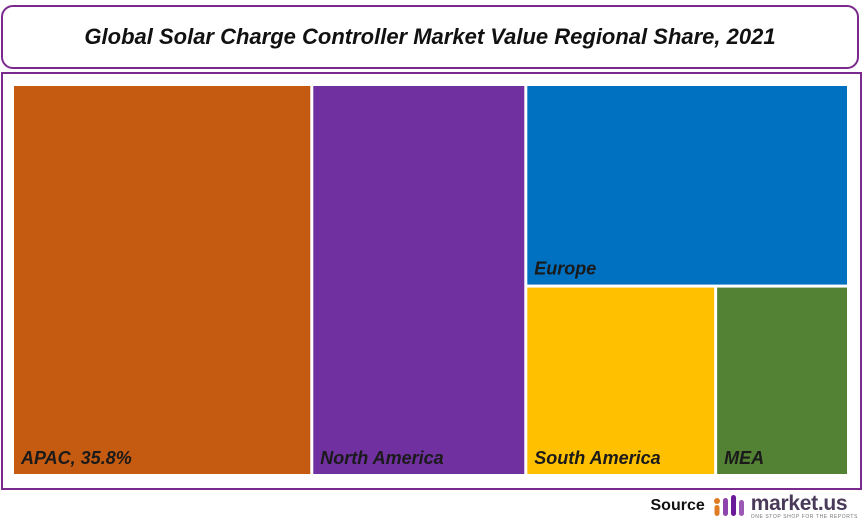 This screenshot has height=525, width=864. I want to click on treemap-tile-europe, so click(687, 185).